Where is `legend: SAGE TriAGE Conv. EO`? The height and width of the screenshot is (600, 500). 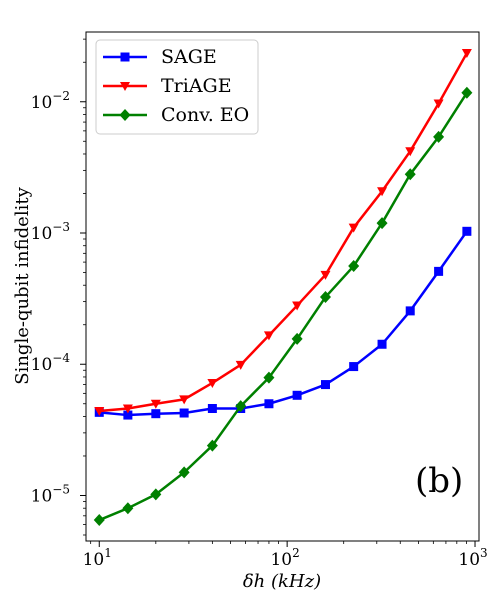 legend: SAGE TriAGE Conv. EO is located at coordinates (177, 87).